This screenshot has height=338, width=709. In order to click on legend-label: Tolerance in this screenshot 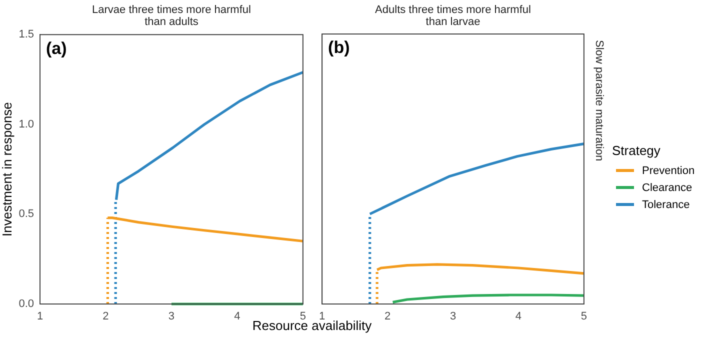, I will do `click(666, 204)`.